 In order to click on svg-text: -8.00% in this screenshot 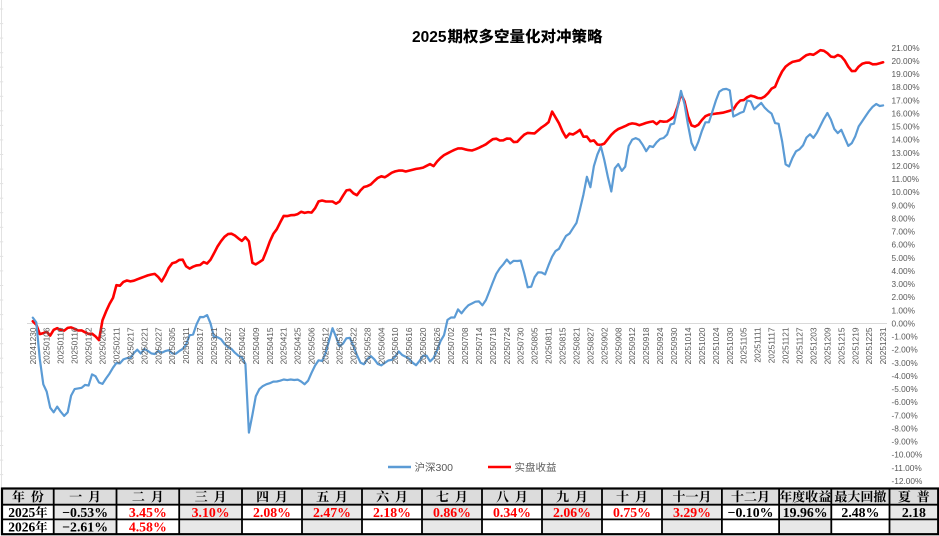, I will do `click(905, 428)`.